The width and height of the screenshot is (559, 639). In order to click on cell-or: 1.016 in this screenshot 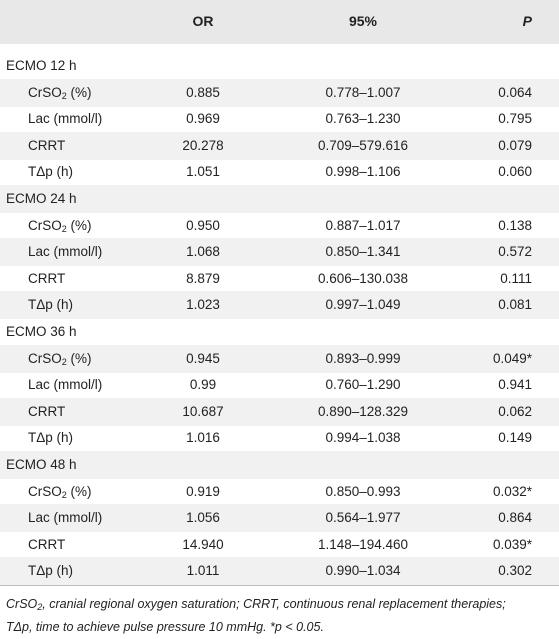, I will do `click(203, 438)`.